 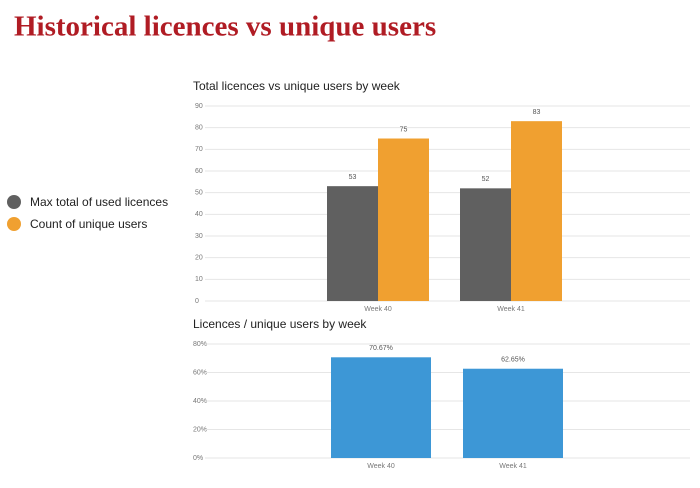 What do you see at coordinates (199, 171) in the screenshot?
I see `y-tick-label: 60` at bounding box center [199, 171].